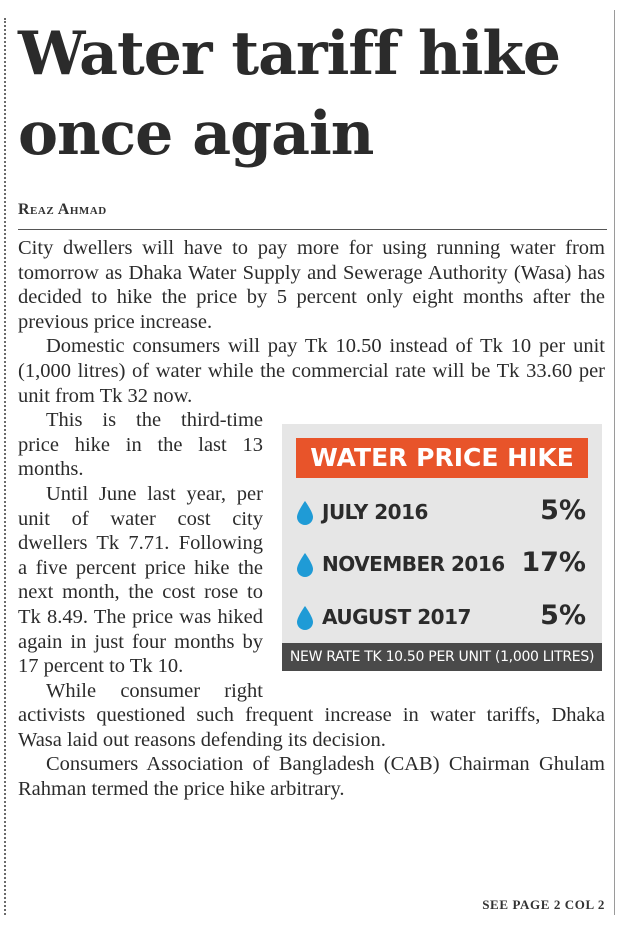 This screenshot has width=619, height=925. Describe the element at coordinates (196, 134) in the screenshot. I see `headline-line-2: once again` at that location.